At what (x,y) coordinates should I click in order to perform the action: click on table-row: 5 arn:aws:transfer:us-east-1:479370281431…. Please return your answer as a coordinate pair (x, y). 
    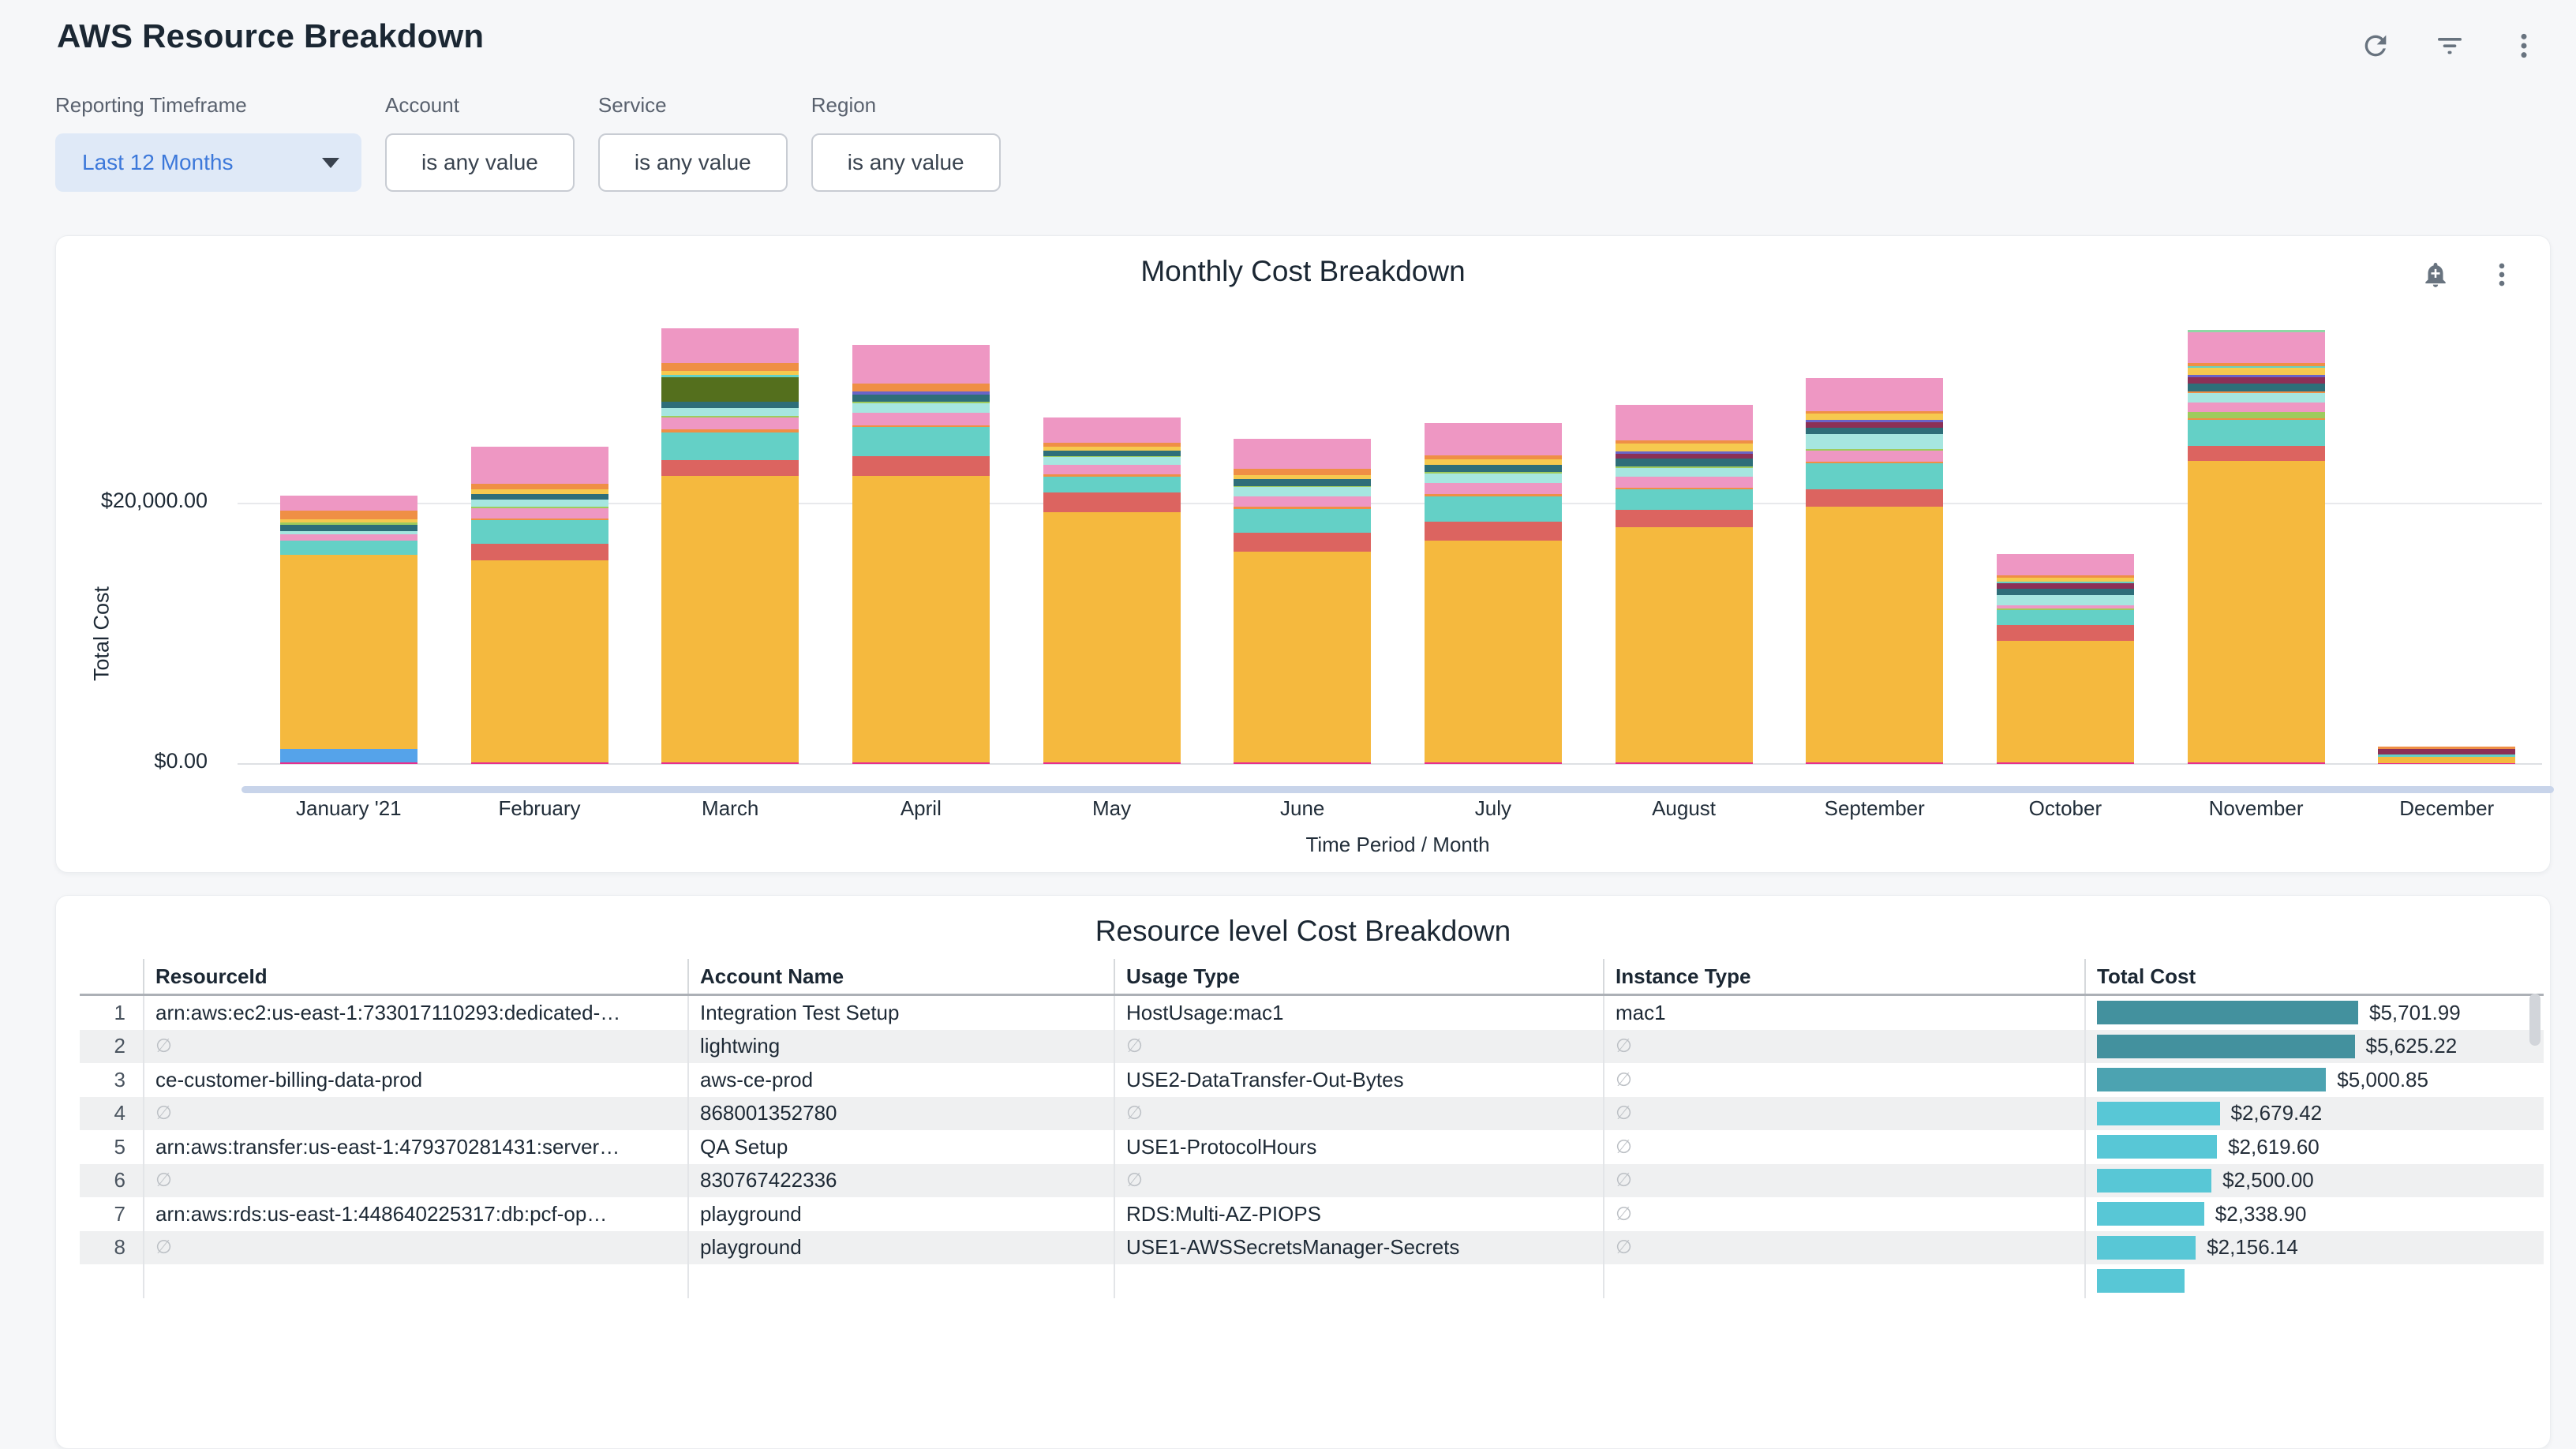
    Looking at the image, I should click on (1312, 1147).